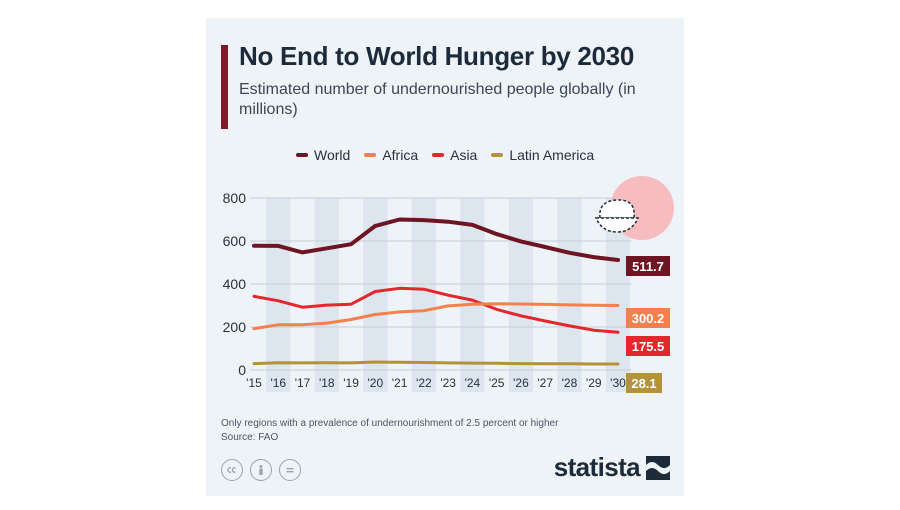 Image resolution: width=900 pixels, height=510 pixels. What do you see at coordinates (497, 383) in the screenshot?
I see `x-tick-label: '25` at bounding box center [497, 383].